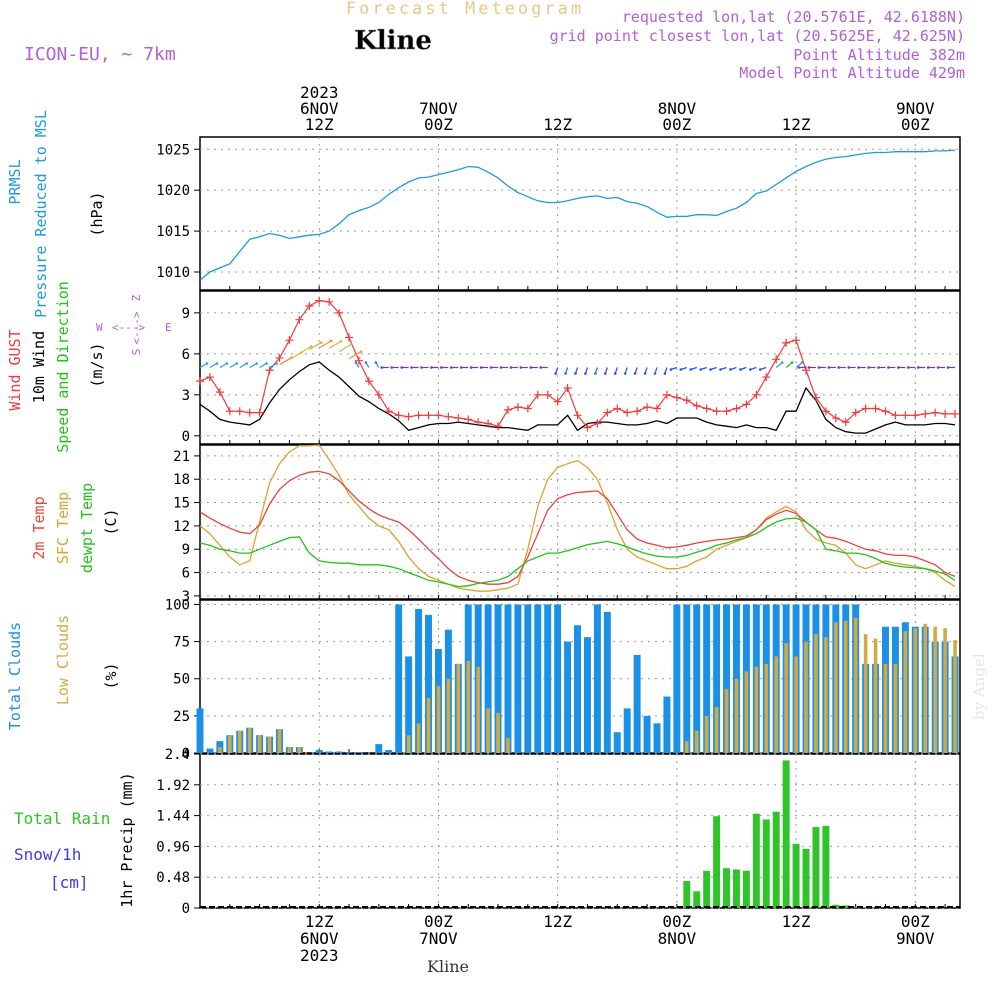 This screenshot has height=1000, width=1000. What do you see at coordinates (173, 878) in the screenshot?
I see `y-tick-label: 0.48` at bounding box center [173, 878].